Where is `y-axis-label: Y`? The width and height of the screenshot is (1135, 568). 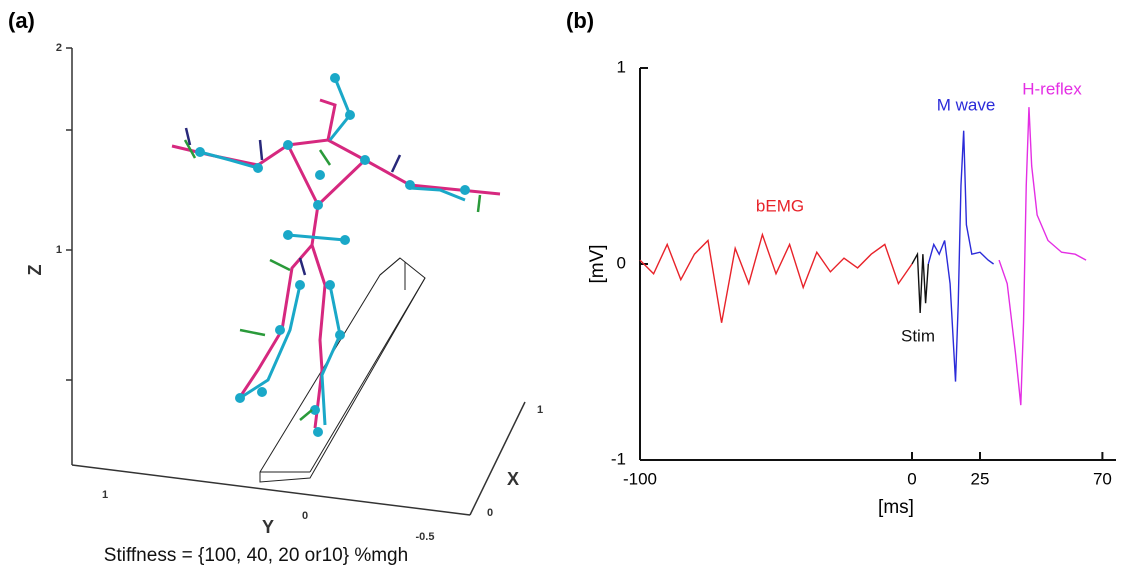 y-axis-label: Y is located at coordinates (268, 527).